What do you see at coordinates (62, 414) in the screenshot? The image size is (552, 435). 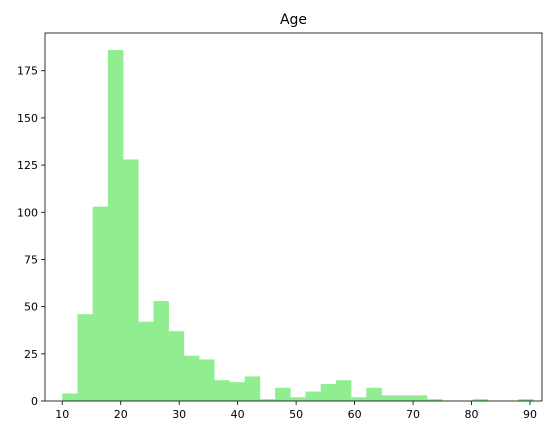 I see `x-tick-label: 10` at bounding box center [62, 414].